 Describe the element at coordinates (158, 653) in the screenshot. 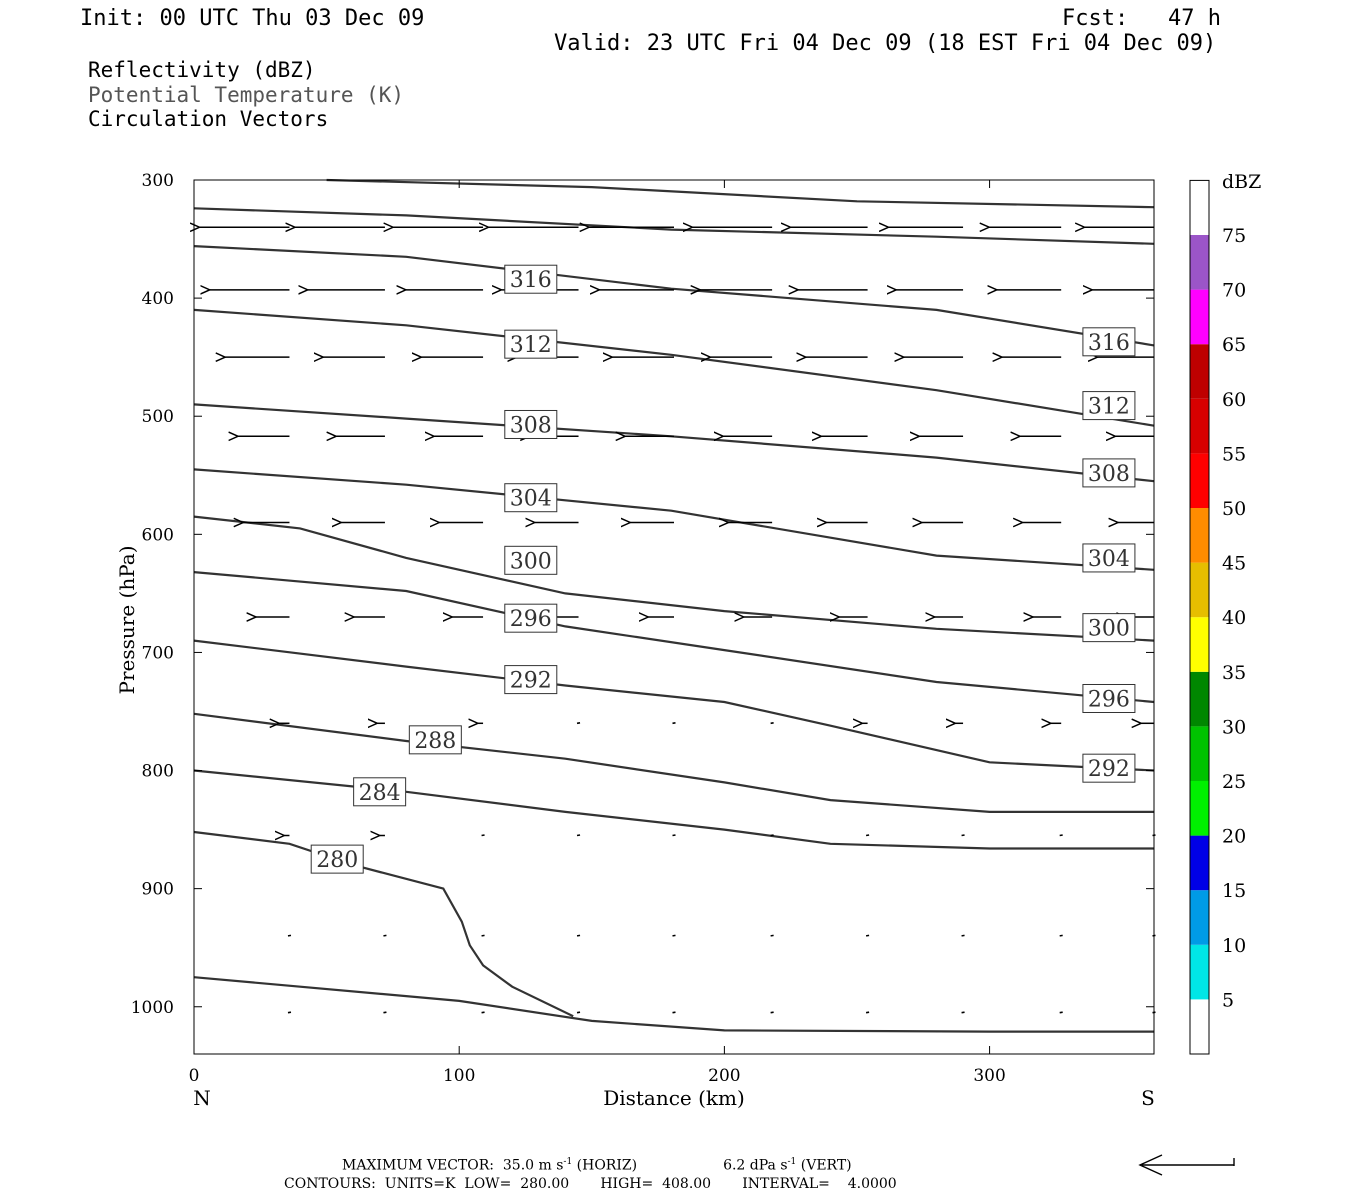

I see `y-tick-label: 700` at that location.